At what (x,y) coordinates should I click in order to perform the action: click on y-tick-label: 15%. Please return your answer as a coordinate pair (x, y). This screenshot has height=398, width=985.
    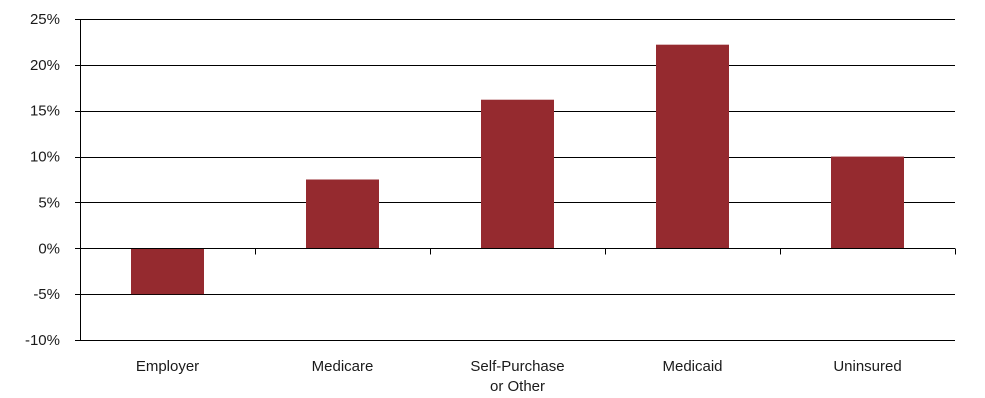
    Looking at the image, I should click on (45, 111).